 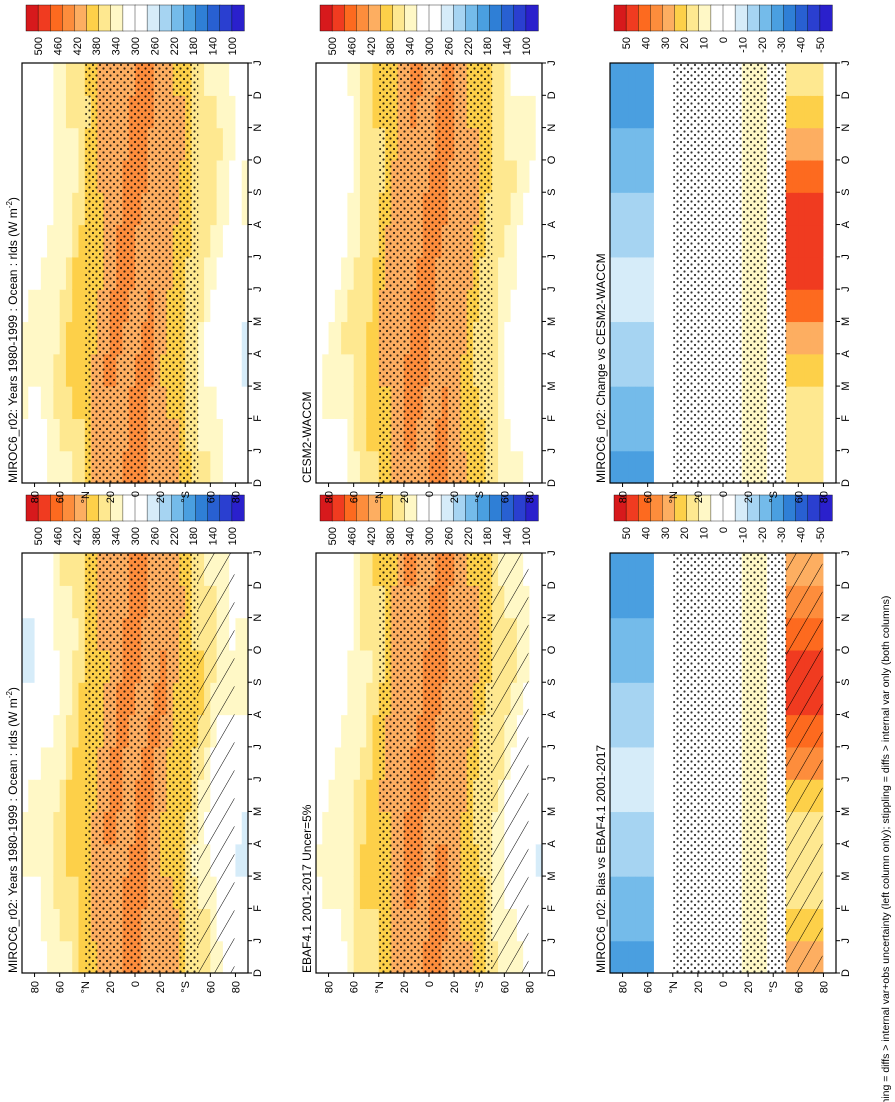 I want to click on month-tick-label: F, so click(x=552, y=908).